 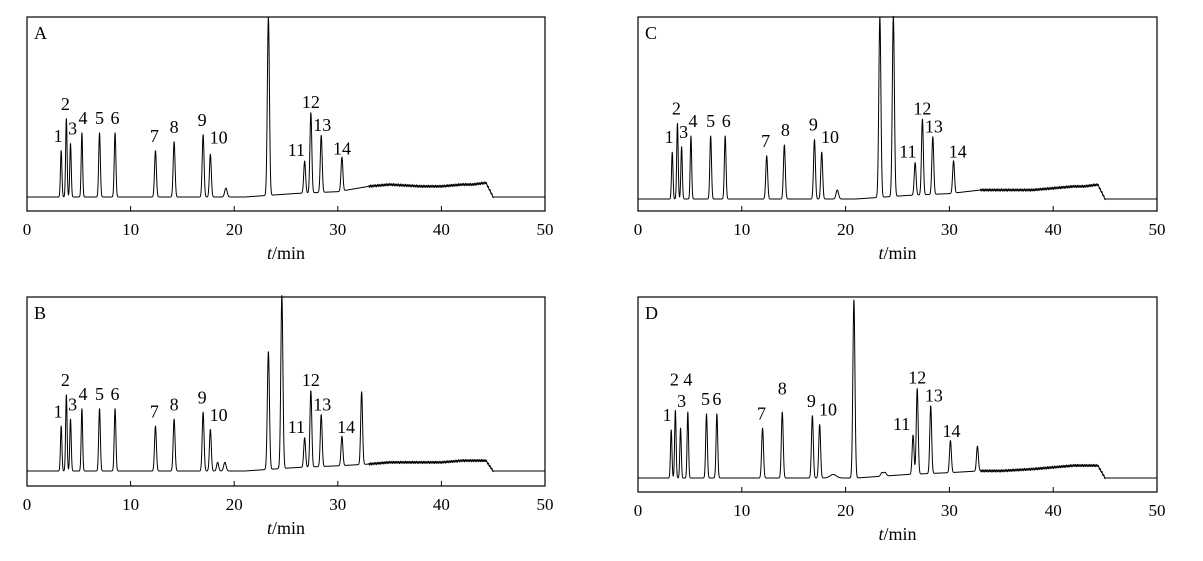 I want to click on panel-d-peak-label-1: 1, so click(x=667, y=415).